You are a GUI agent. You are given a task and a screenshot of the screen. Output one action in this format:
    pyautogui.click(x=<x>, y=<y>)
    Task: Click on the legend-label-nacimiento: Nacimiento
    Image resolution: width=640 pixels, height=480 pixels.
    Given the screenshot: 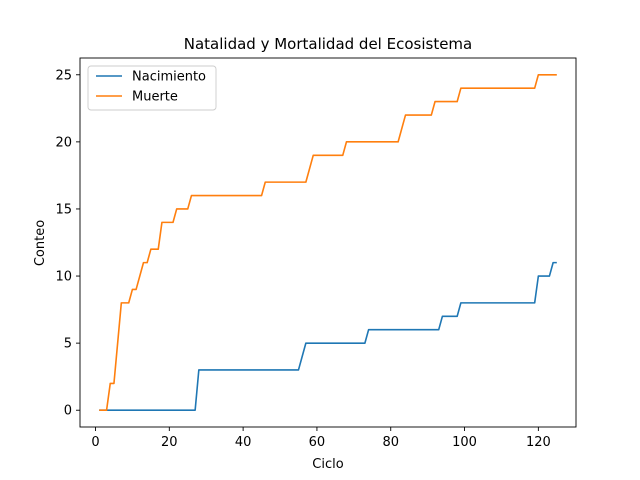 What is the action you would take?
    pyautogui.click(x=169, y=77)
    